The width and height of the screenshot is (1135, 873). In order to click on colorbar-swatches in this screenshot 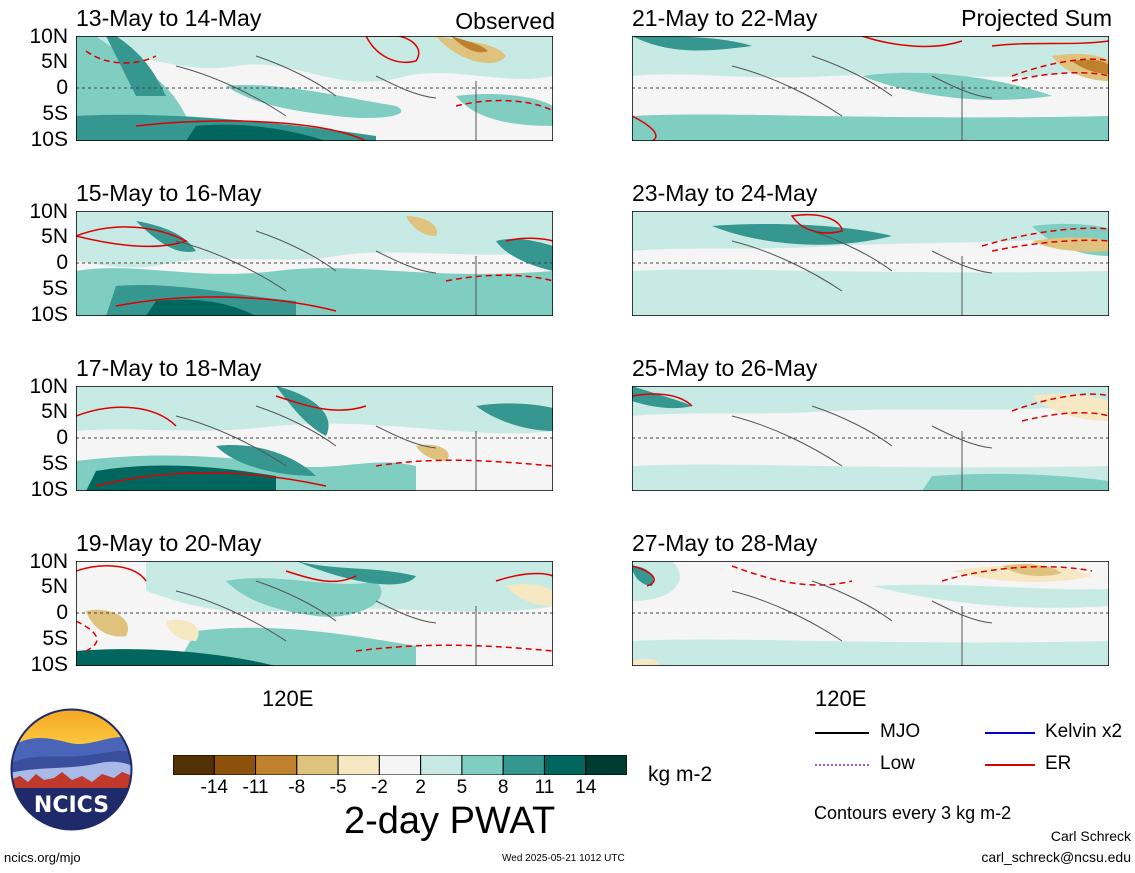, I will do `click(400, 765)`.